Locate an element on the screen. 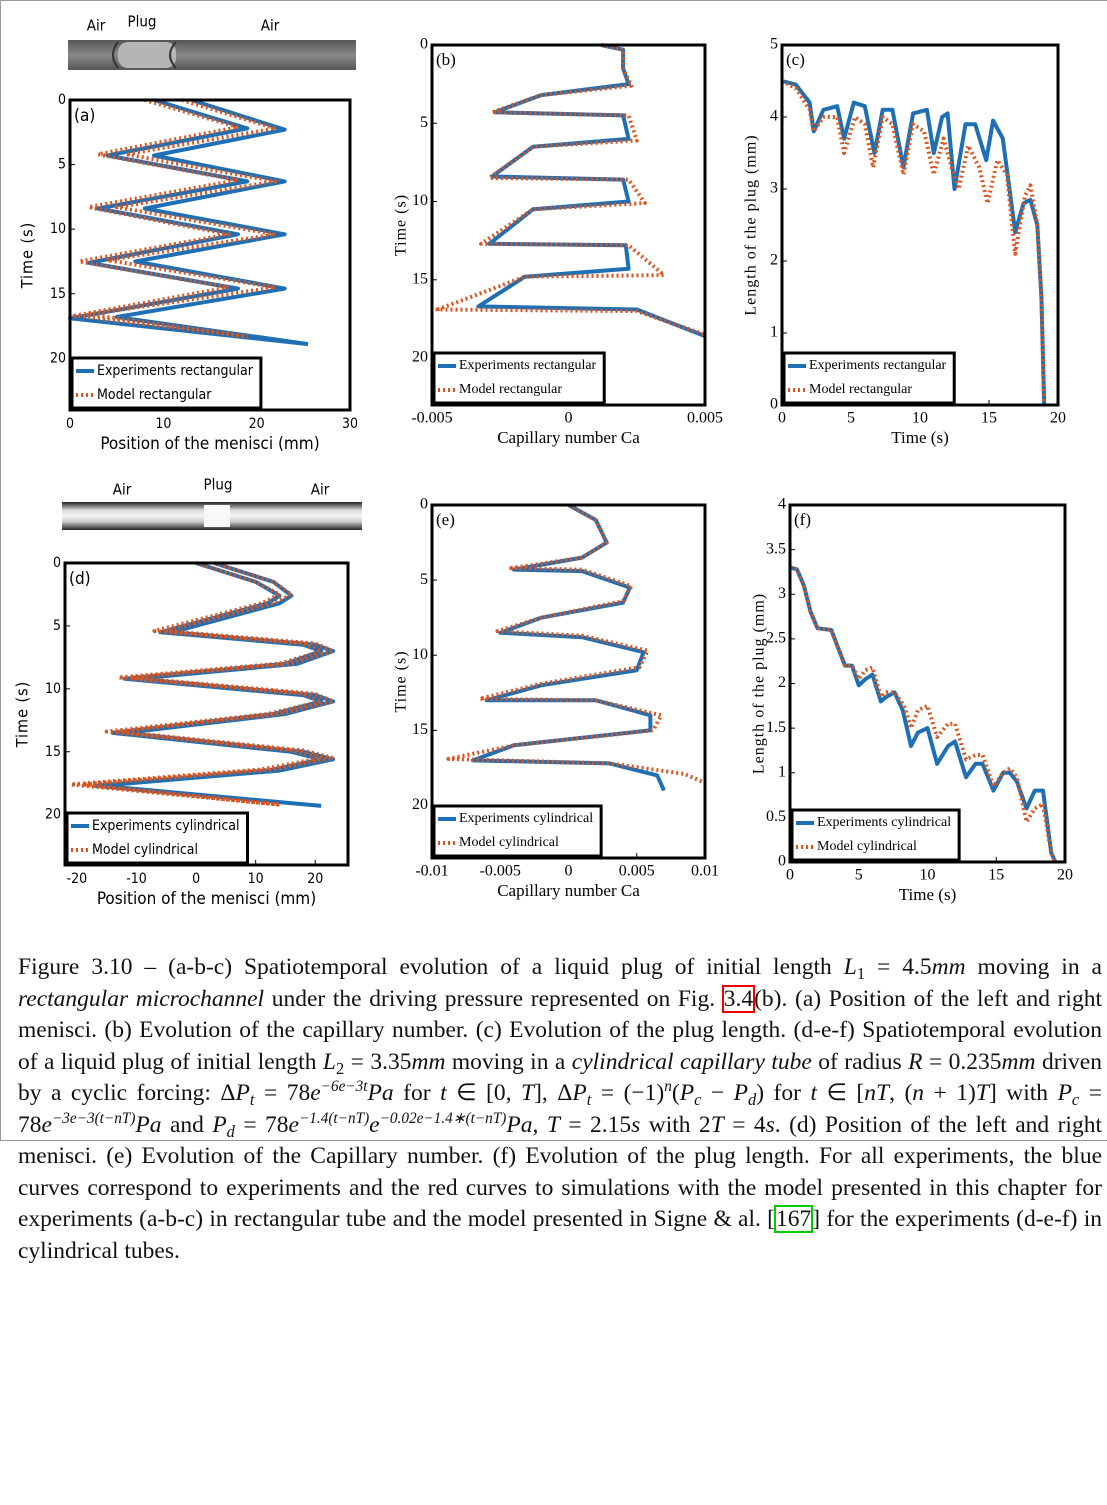 The width and height of the screenshot is (1107, 1505). caption-text: 1 is located at coordinates (861, 973).